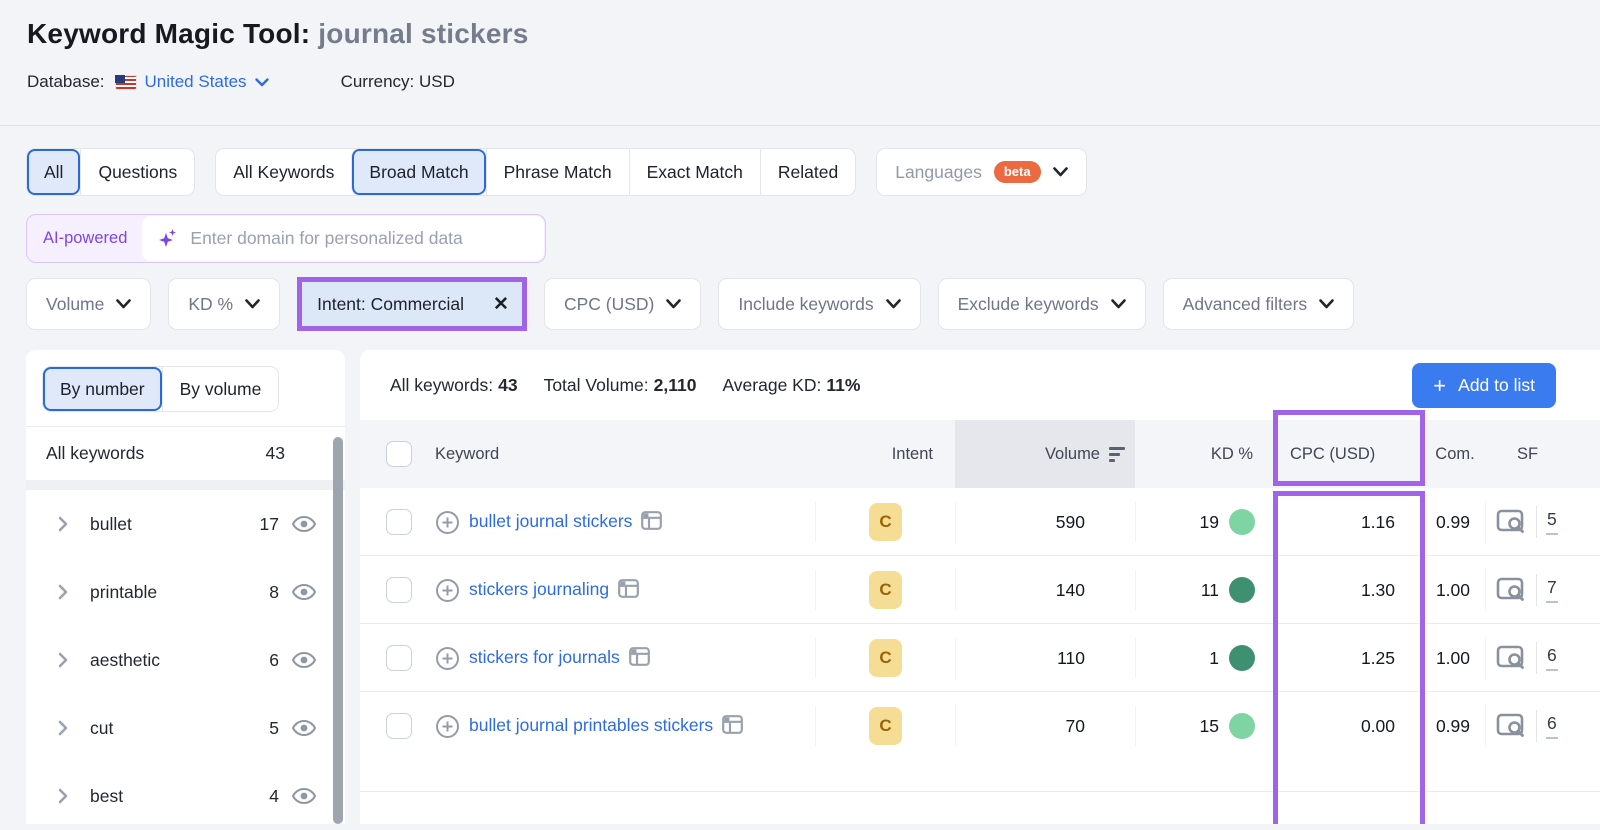  I want to click on tab-exact-match: Exact Match, so click(694, 172).